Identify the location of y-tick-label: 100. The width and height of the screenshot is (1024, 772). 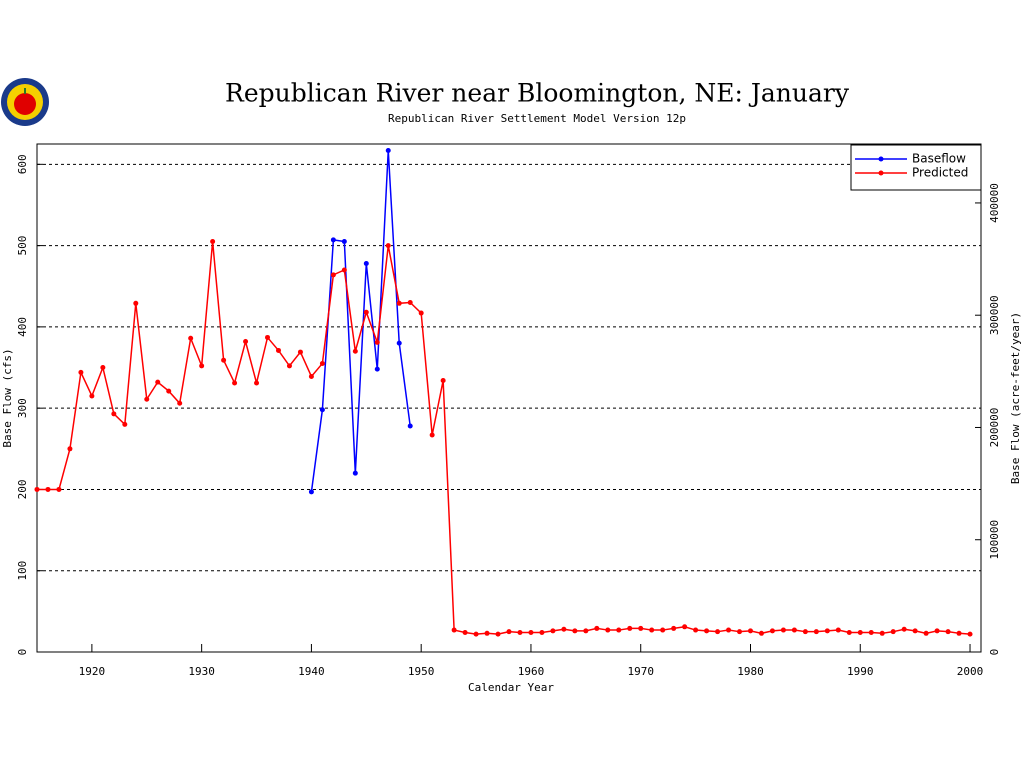
(22, 571).